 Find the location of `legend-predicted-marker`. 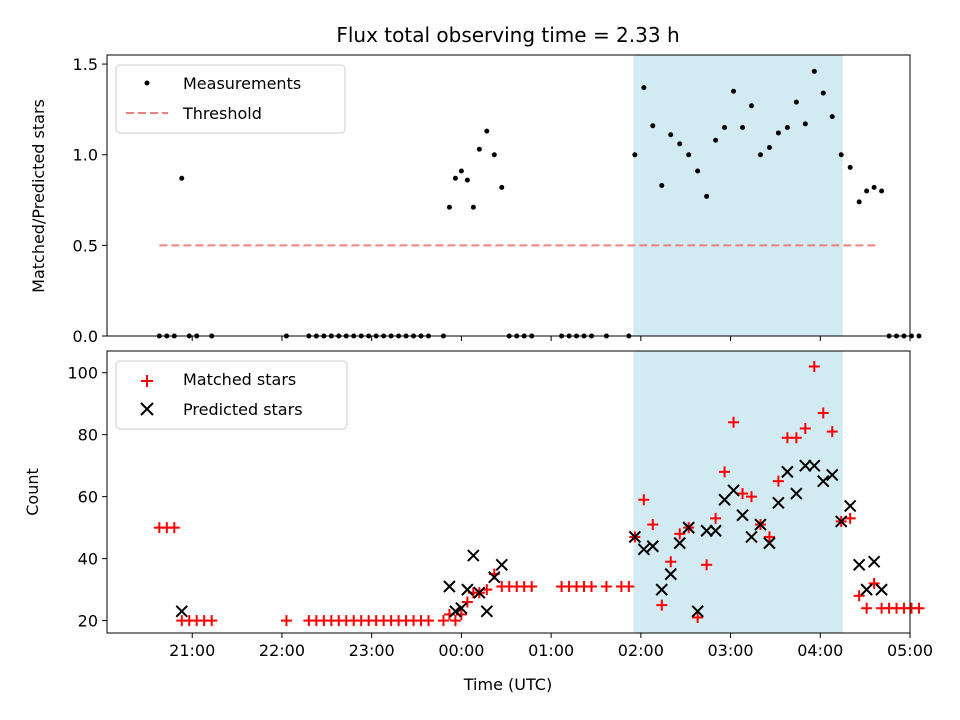

legend-predicted-marker is located at coordinates (147, 409).